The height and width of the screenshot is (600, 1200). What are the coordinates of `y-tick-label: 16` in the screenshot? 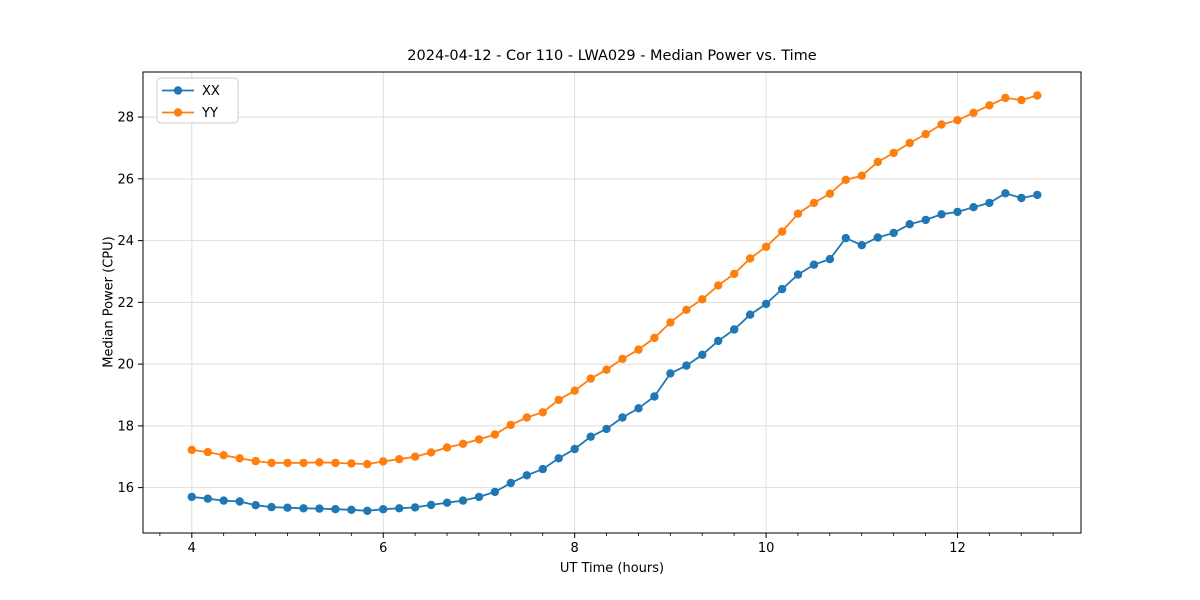 It's located at (125, 488).